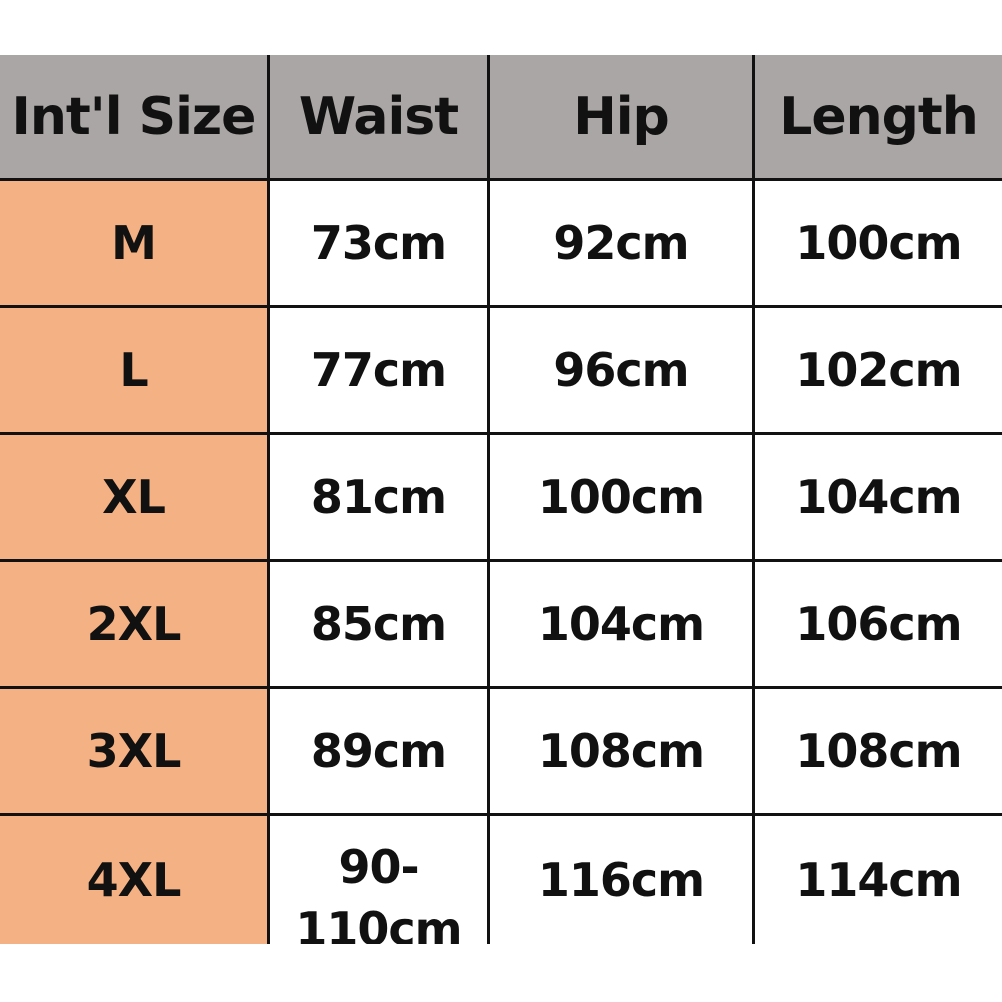  Describe the element at coordinates (878, 752) in the screenshot. I see `cell-length: 108cm` at that location.